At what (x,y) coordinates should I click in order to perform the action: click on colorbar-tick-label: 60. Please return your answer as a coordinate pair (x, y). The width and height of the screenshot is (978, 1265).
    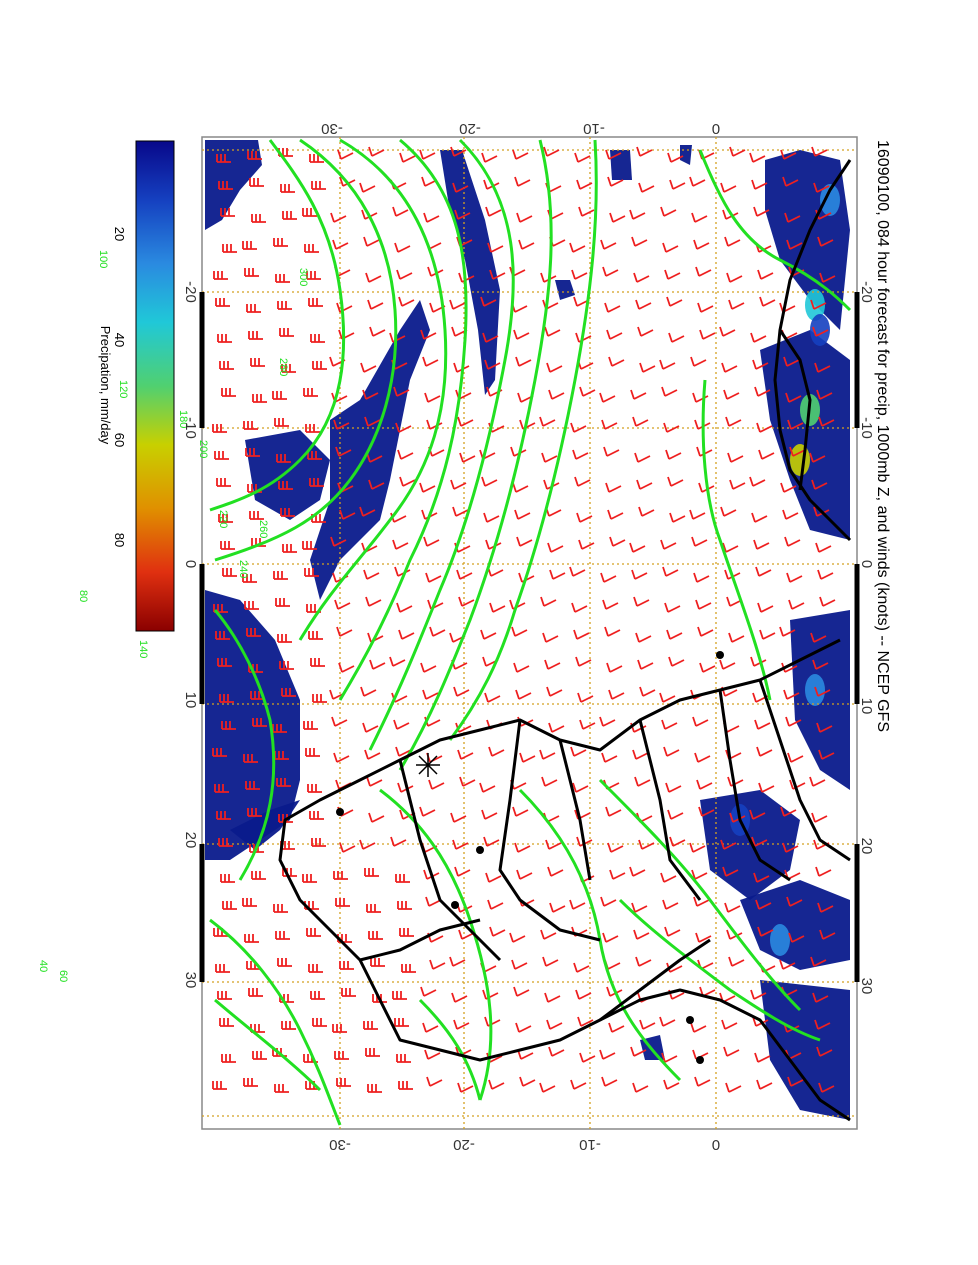
    Looking at the image, I should click on (119, 440).